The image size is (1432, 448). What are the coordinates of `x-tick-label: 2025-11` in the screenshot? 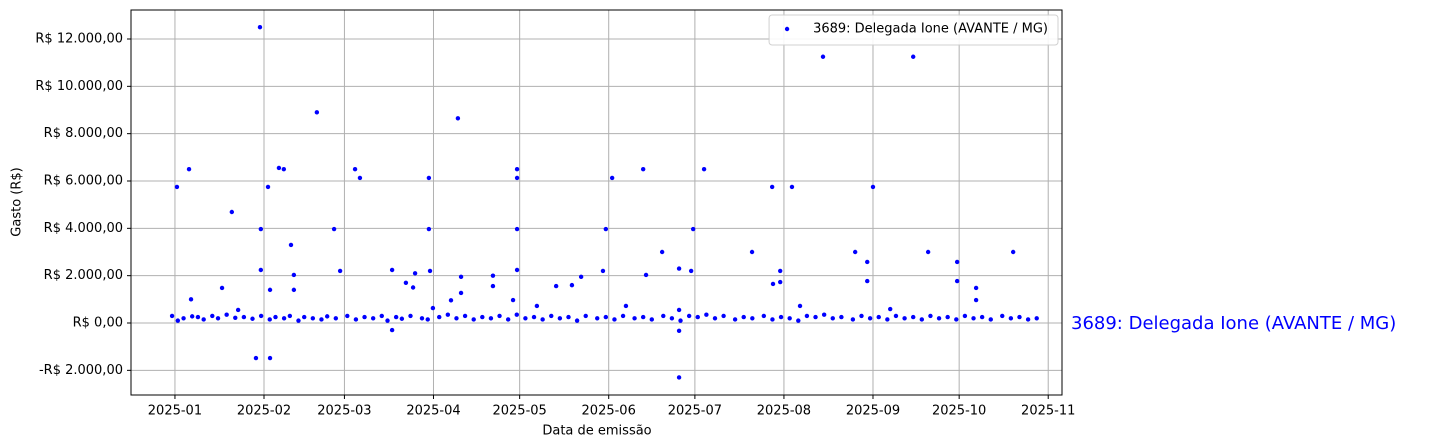 It's located at (1048, 411).